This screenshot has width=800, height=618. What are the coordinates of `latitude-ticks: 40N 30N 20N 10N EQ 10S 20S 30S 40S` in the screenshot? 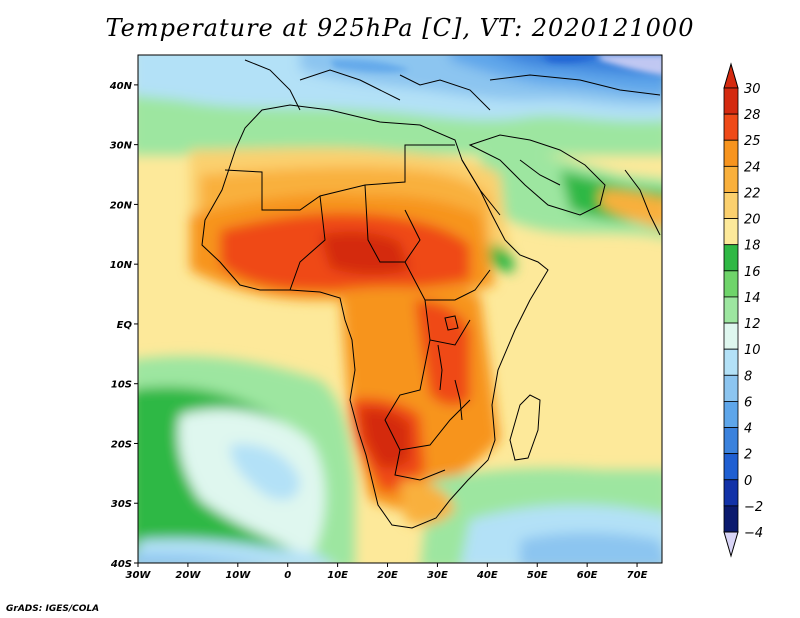 It's located at (123, 325).